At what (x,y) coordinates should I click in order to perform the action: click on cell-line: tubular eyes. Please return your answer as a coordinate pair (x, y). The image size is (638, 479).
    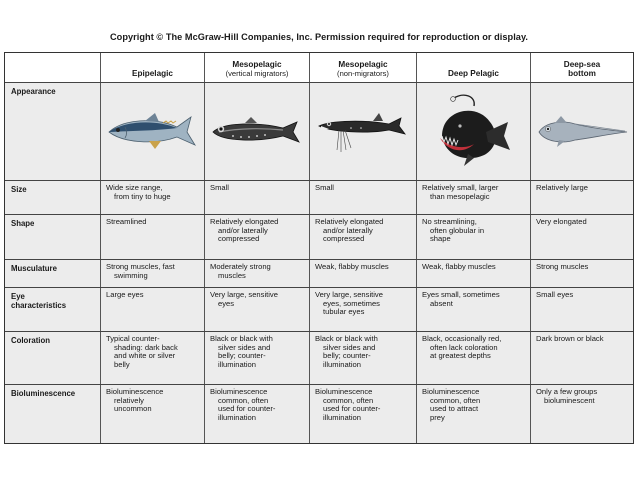
    Looking at the image, I should click on (344, 312).